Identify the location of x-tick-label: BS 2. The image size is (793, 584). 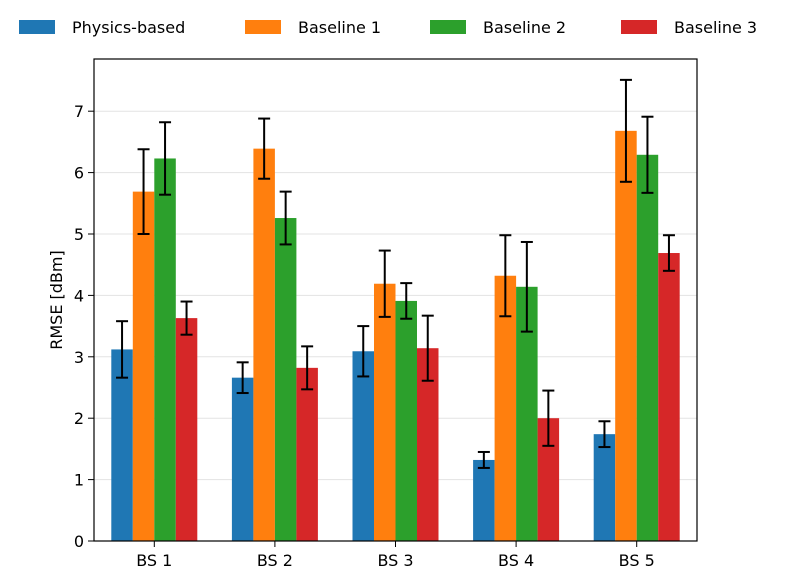
(275, 560).